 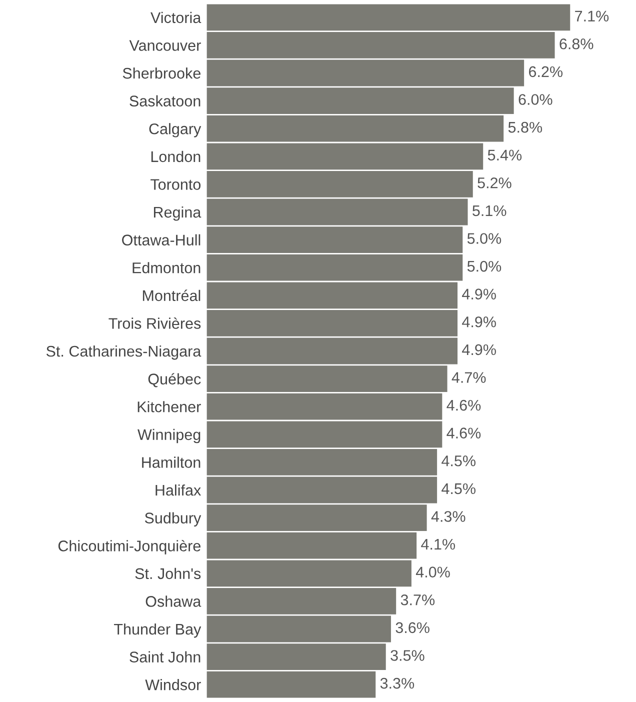 I want to click on data-label: 5.1%, so click(x=489, y=210).